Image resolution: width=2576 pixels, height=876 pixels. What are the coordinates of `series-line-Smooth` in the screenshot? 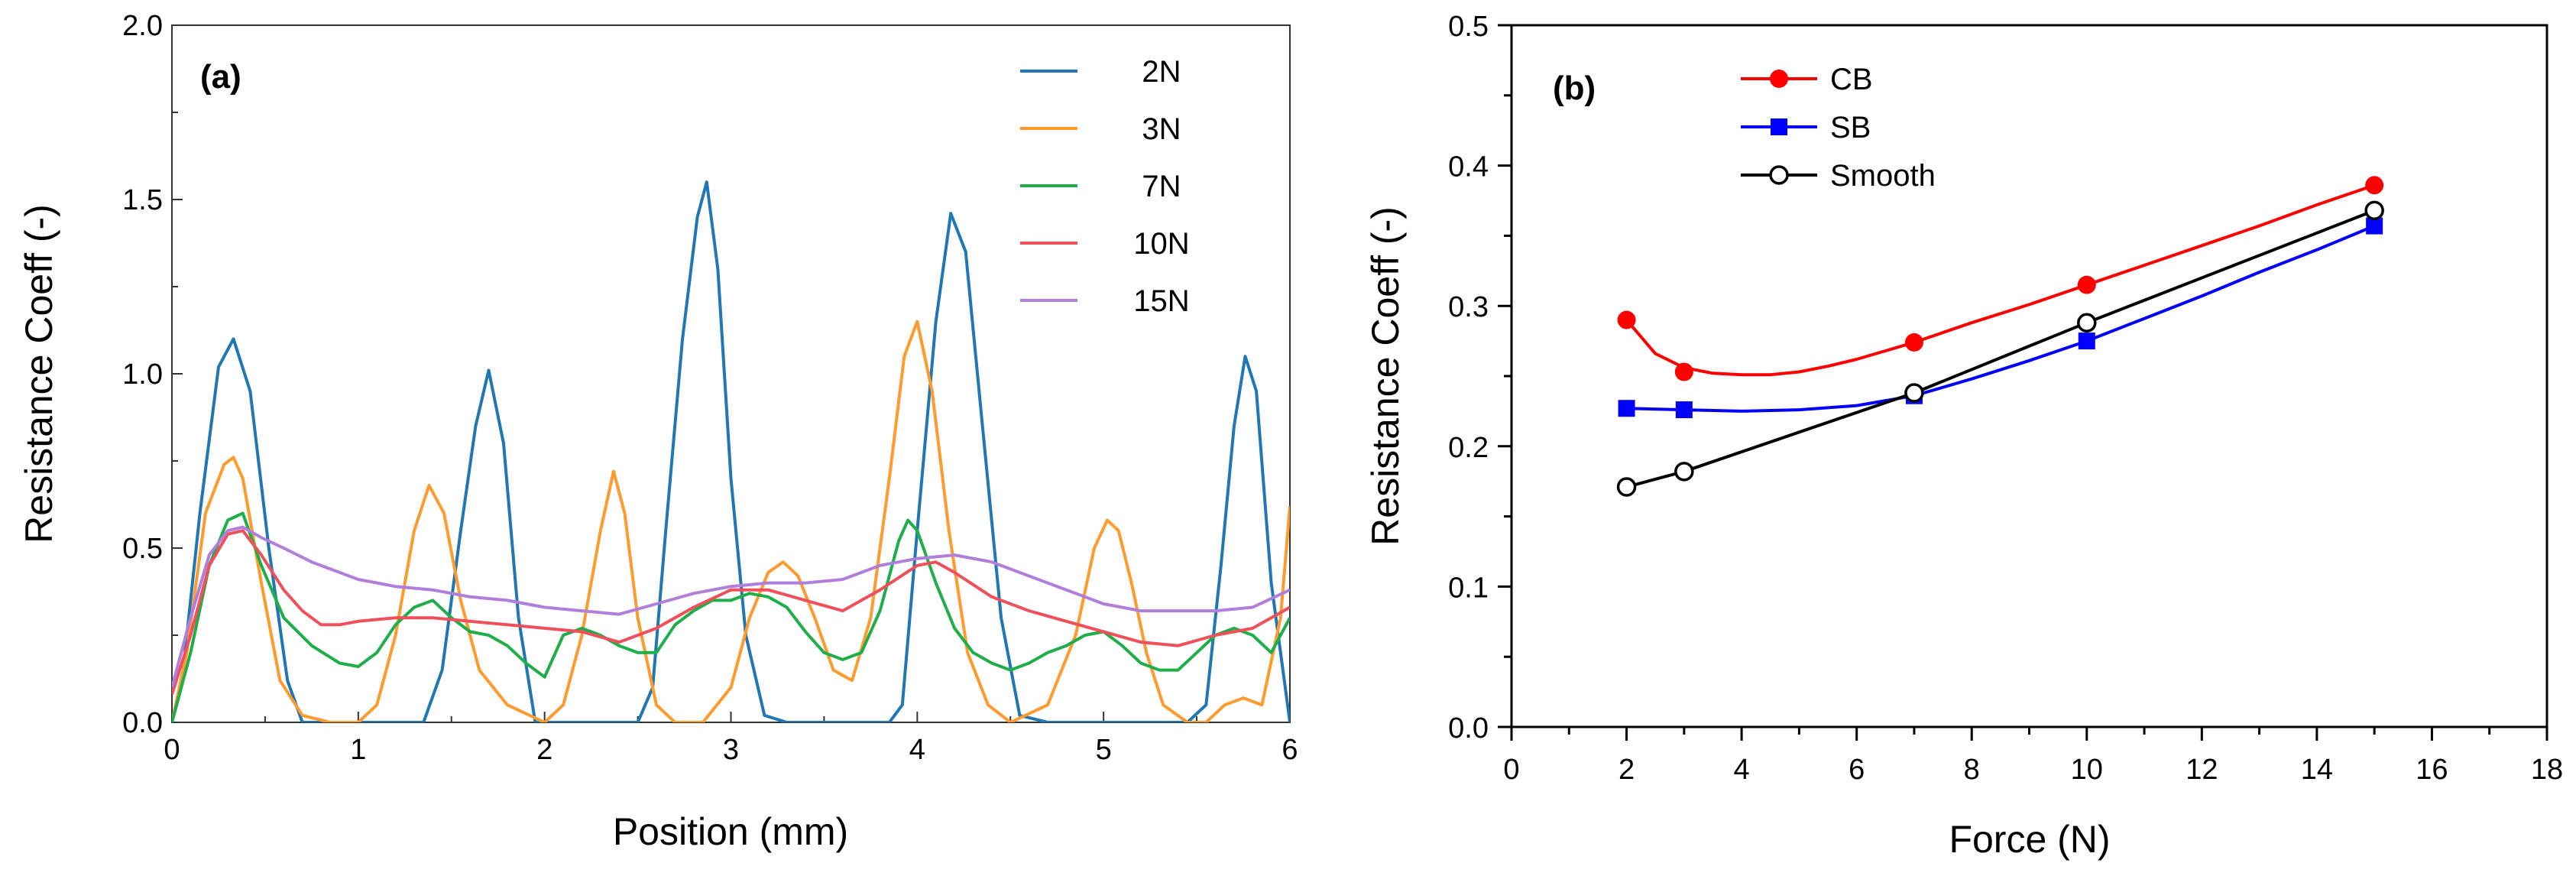 It's located at (2000, 348).